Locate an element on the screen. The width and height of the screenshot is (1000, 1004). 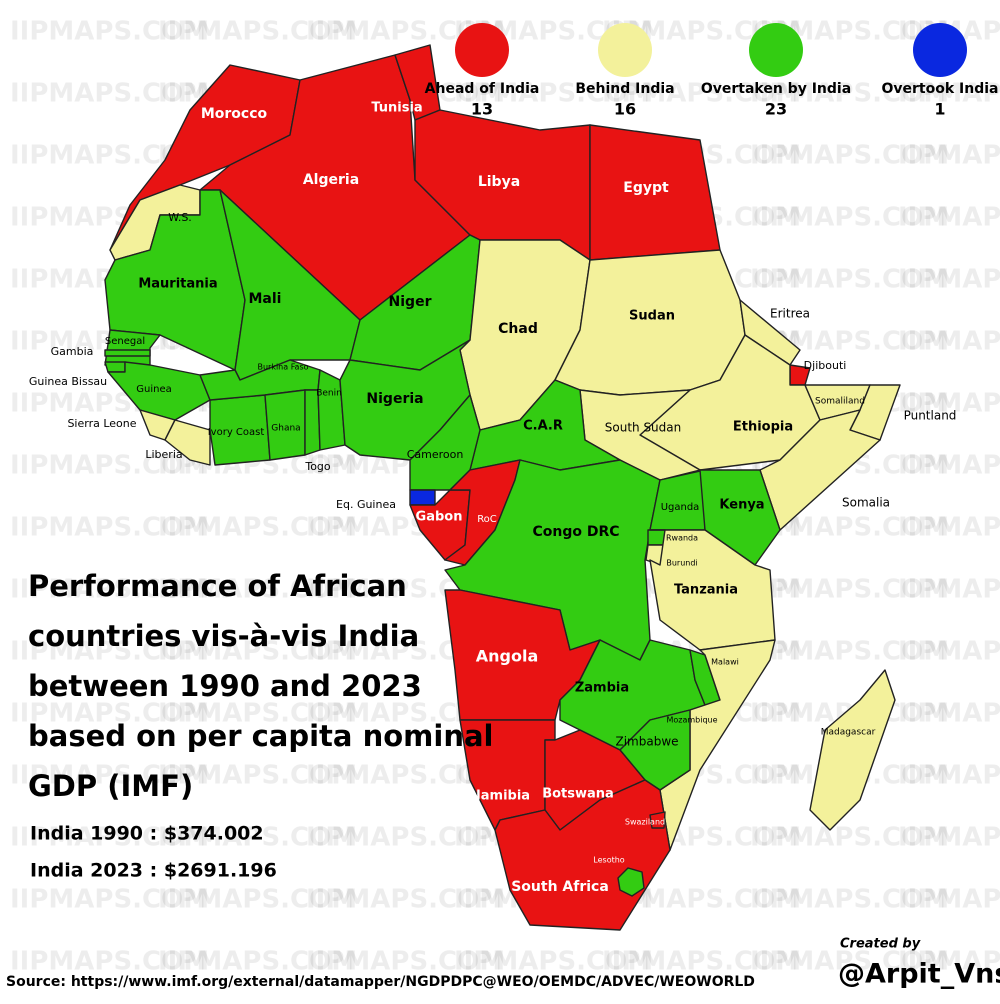
country-label: Rwanda is located at coordinates (682, 538).